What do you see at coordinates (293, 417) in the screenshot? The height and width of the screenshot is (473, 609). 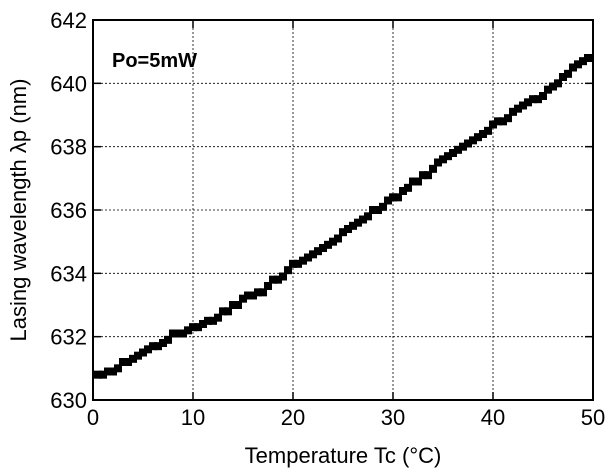 I see `x-tick-label: 20` at bounding box center [293, 417].